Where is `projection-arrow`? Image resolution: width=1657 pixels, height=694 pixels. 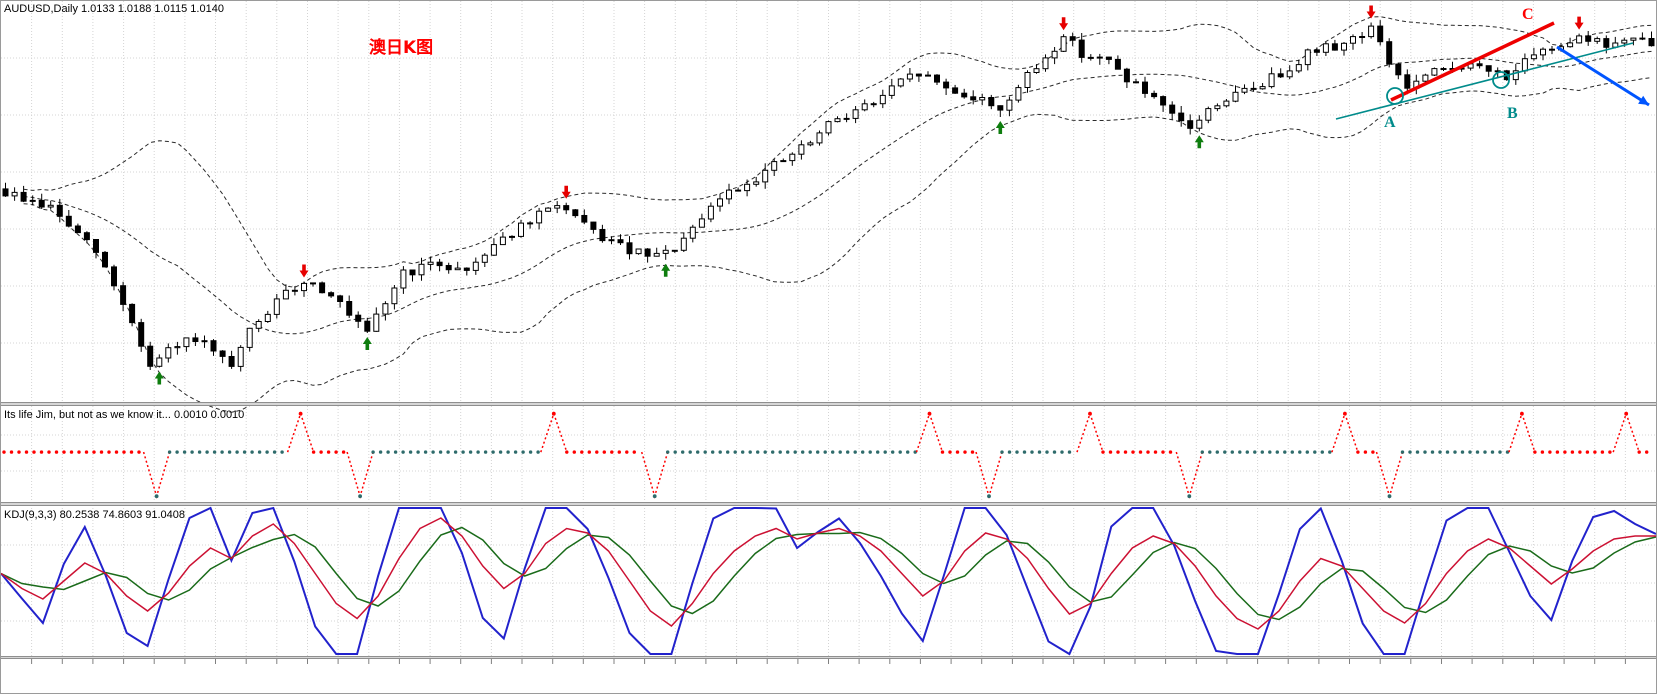
projection-arrow is located at coordinates (1603, 76).